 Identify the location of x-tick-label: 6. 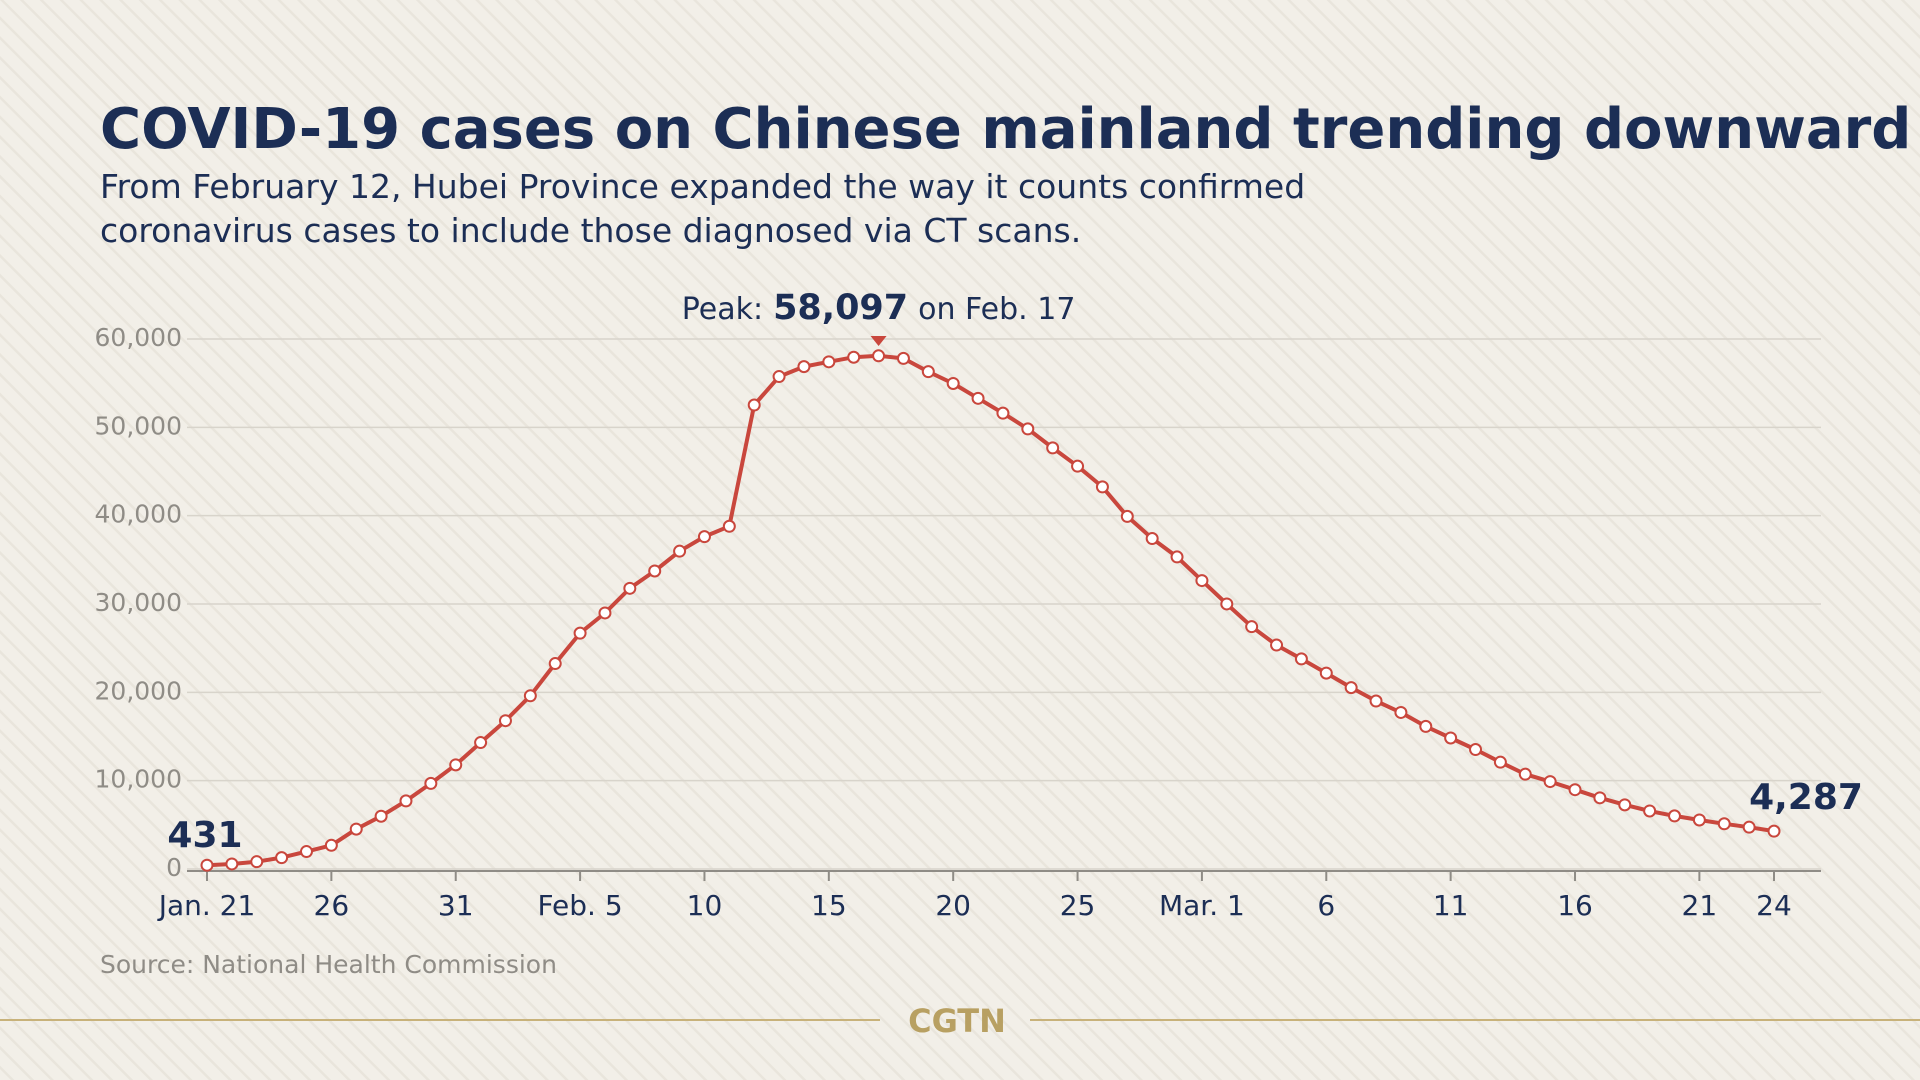
(1326, 905).